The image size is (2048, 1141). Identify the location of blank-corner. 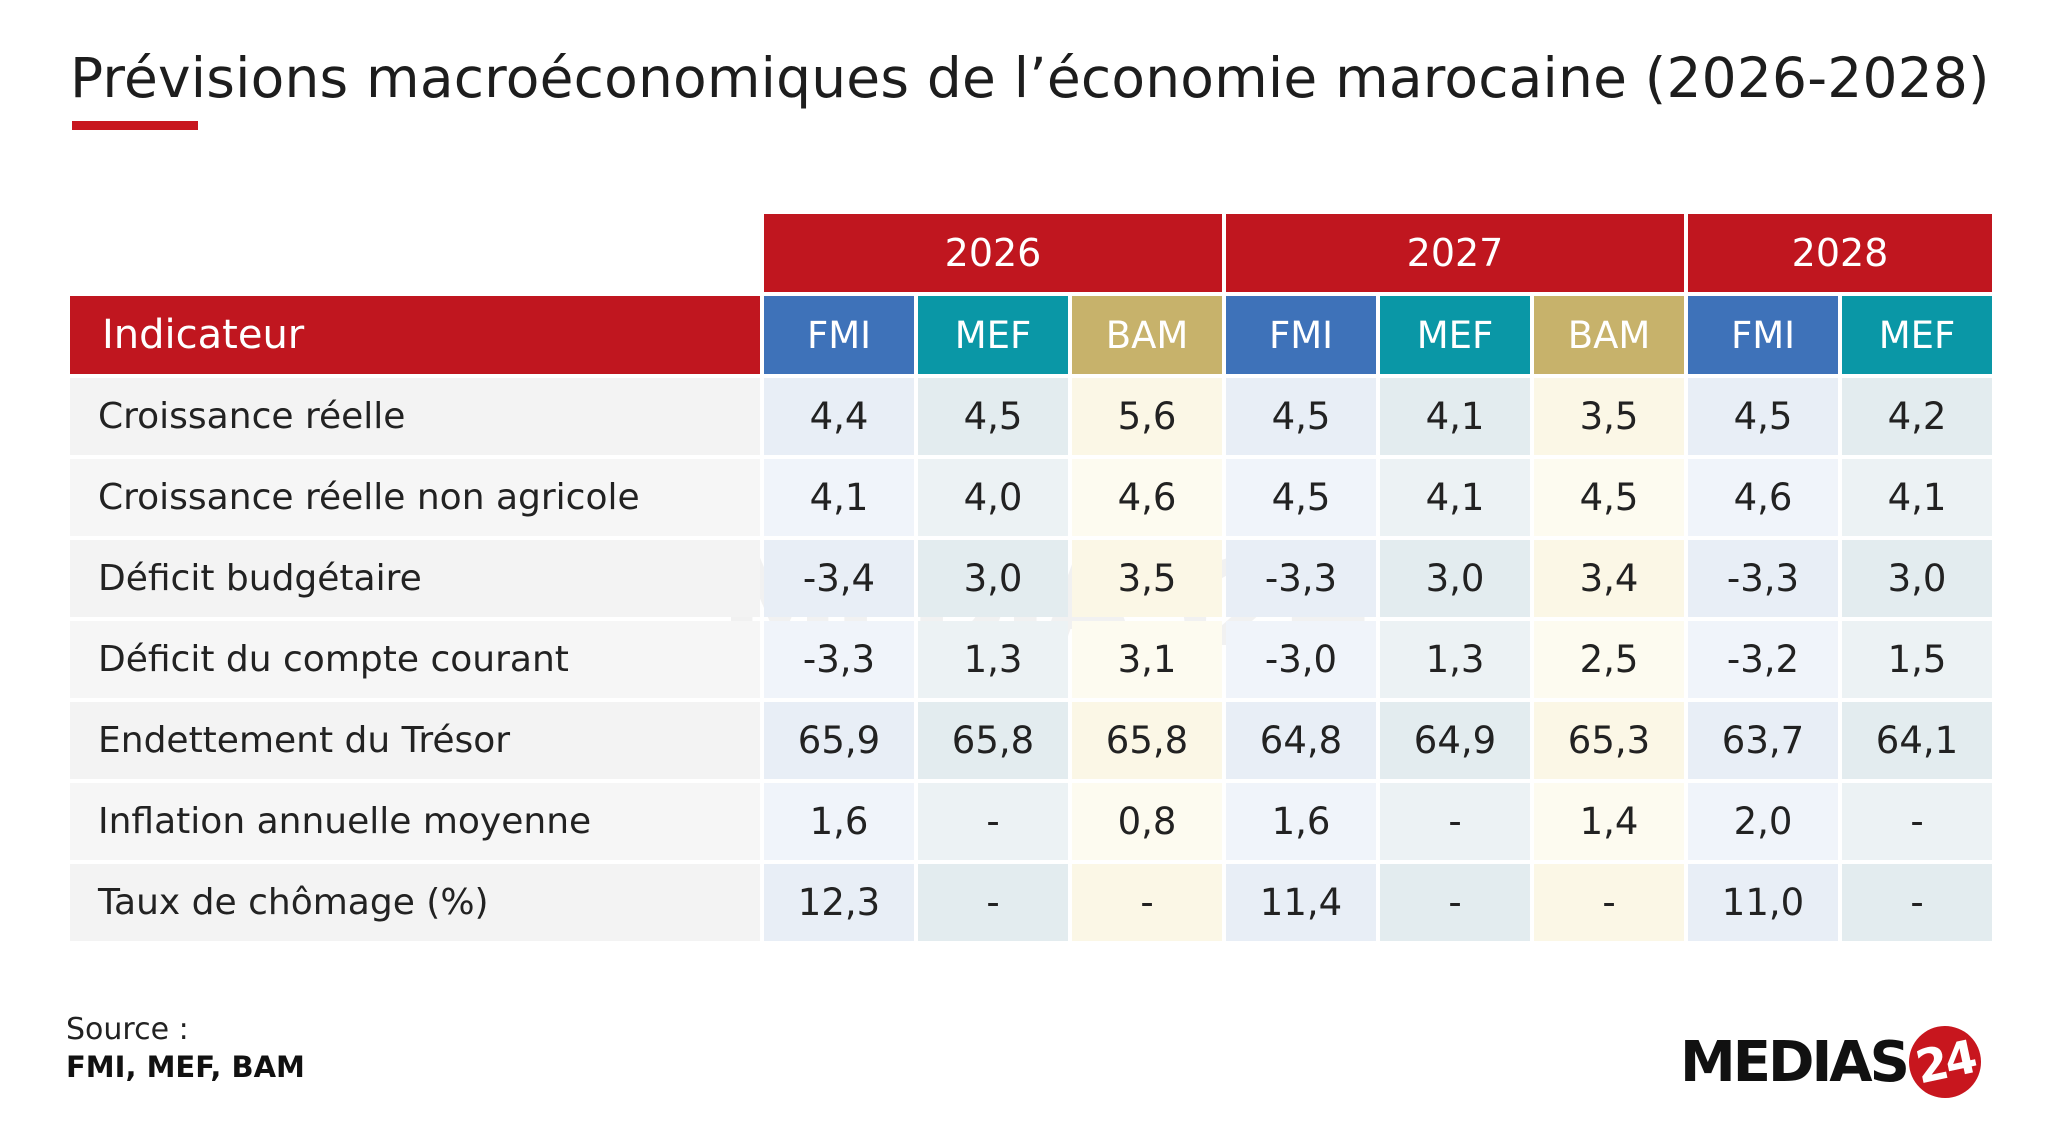
(415, 253).